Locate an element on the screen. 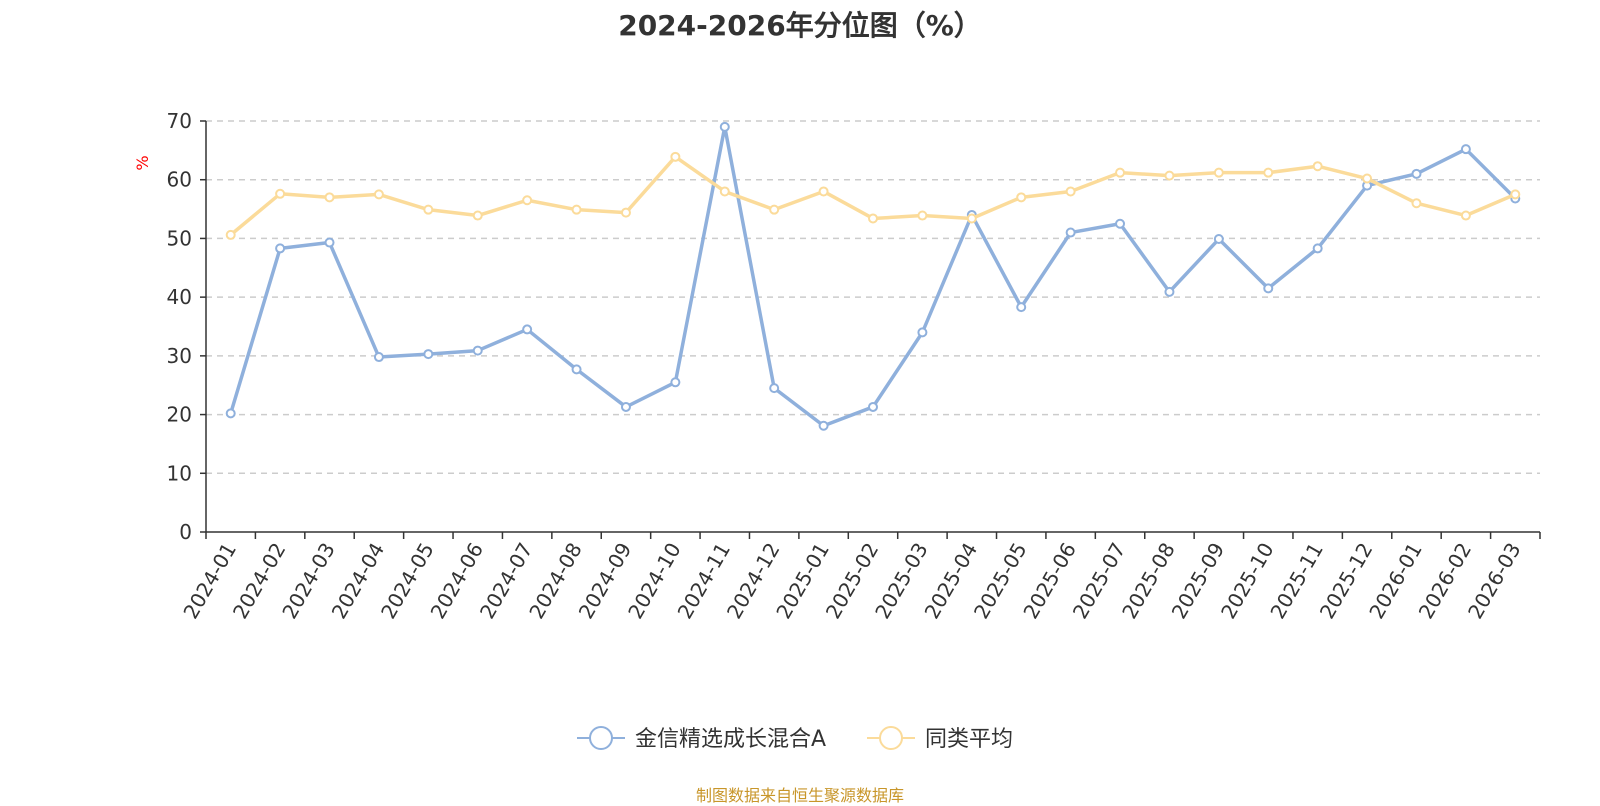  chart-title: 2024-2026年分位图（%） is located at coordinates (800, 25).